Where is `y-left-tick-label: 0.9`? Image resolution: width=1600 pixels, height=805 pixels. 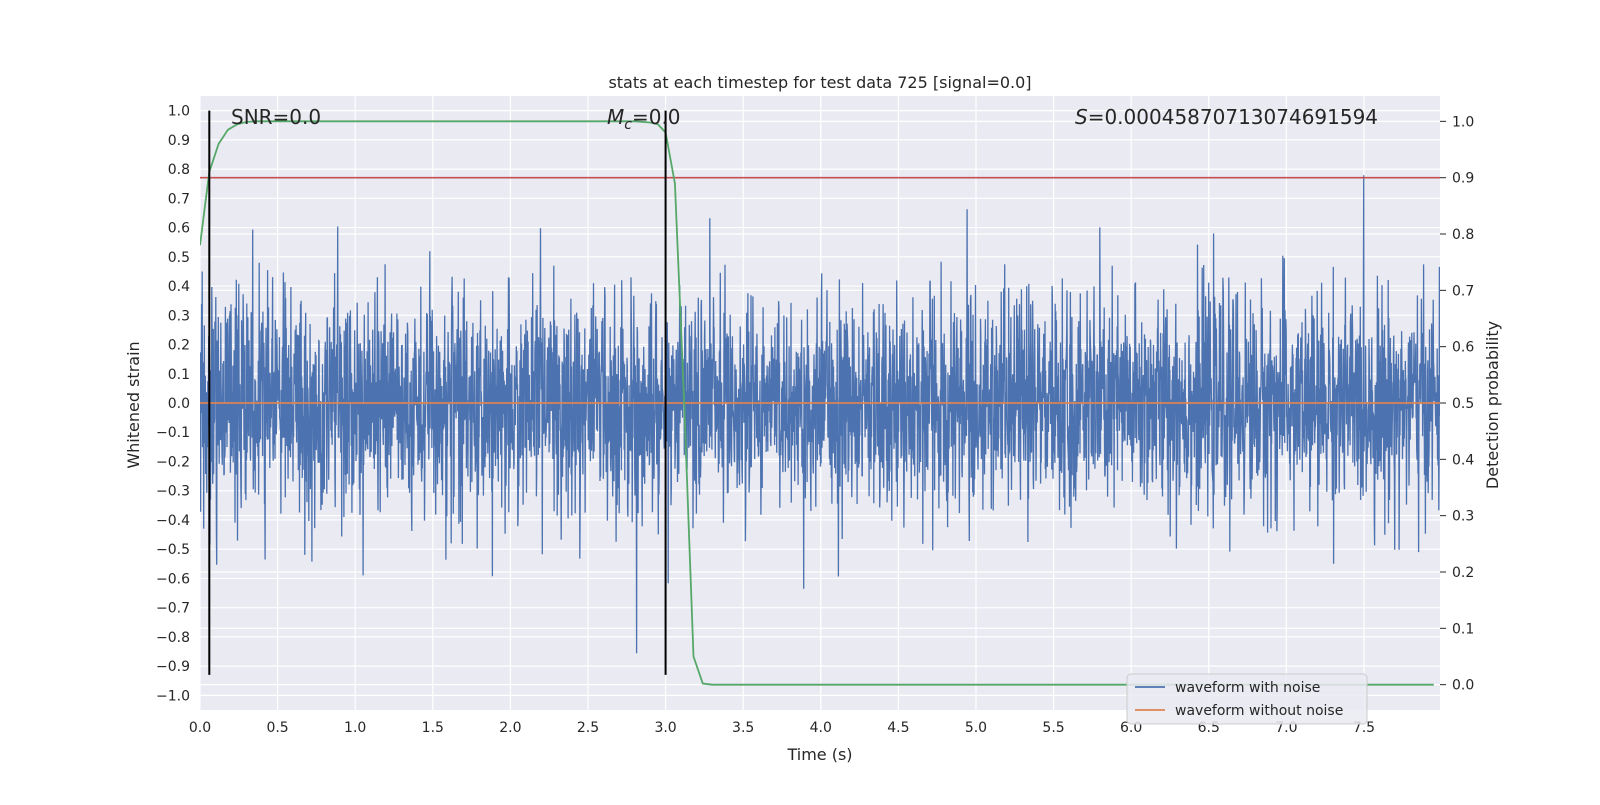 y-left-tick-label: 0.9 is located at coordinates (179, 141).